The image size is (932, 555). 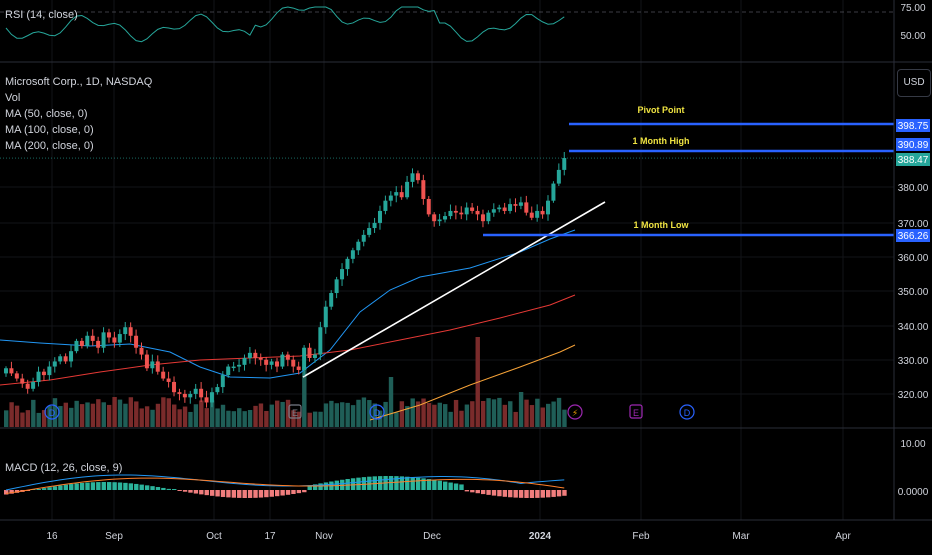 What do you see at coordinates (49, 146) in the screenshot?
I see `ma200-legend: MA (200, close, 0)` at bounding box center [49, 146].